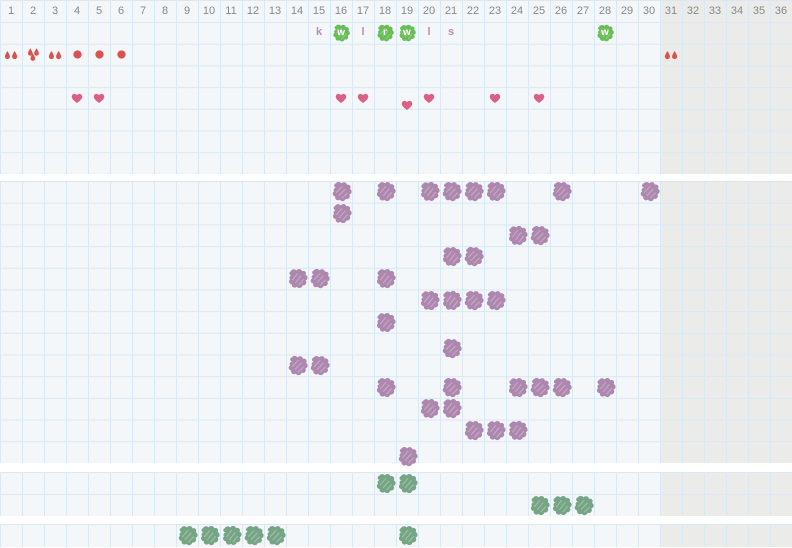 The height and width of the screenshot is (548, 792). I want to click on column-header-cell: 21, so click(451, 11).